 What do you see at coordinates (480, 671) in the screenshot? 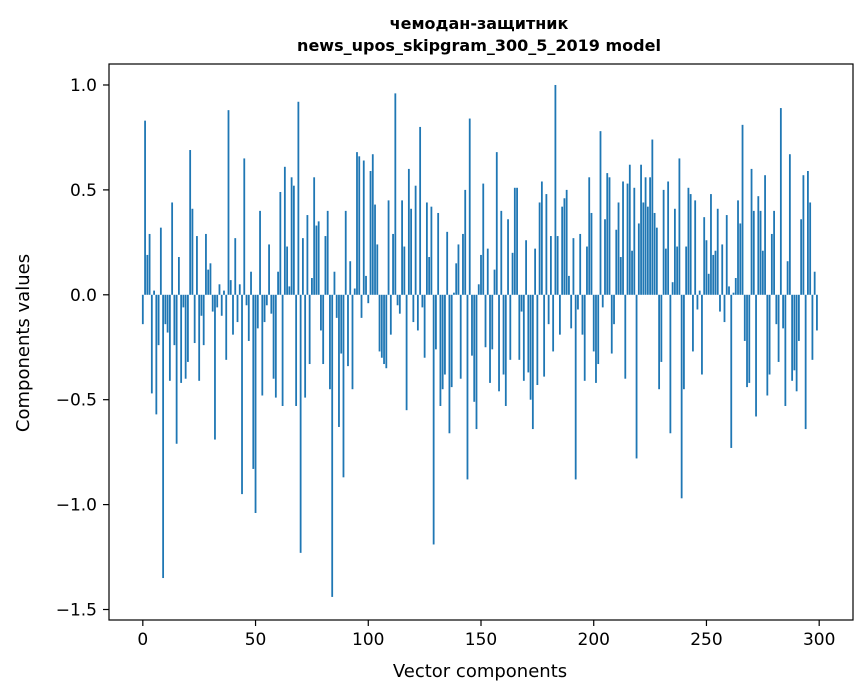
I see `x-axis-label: Vector components` at bounding box center [480, 671].